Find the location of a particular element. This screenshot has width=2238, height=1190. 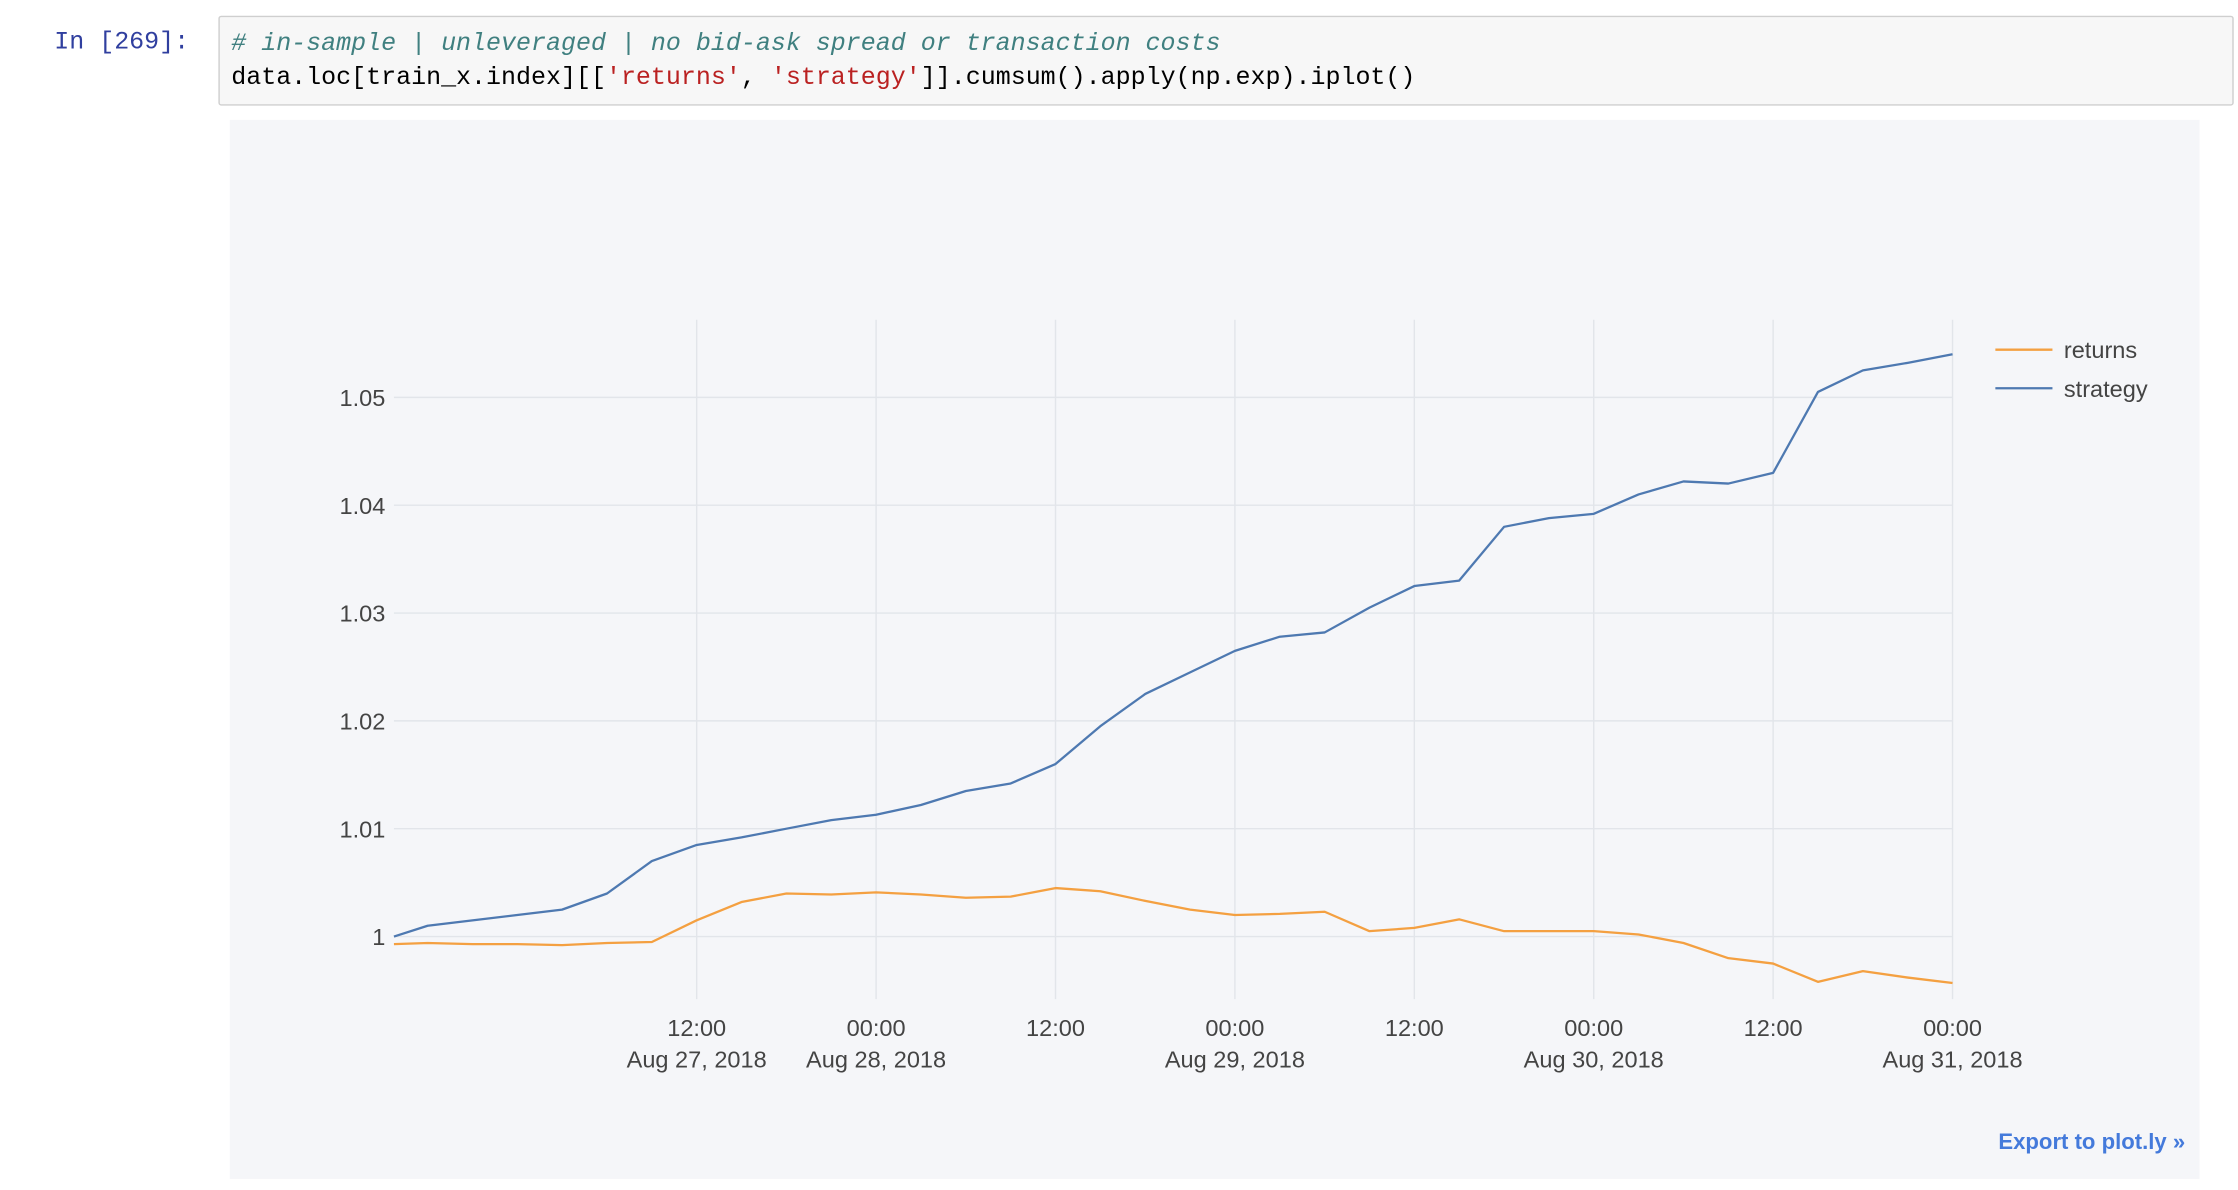

y-tick-label: 1.01 is located at coordinates (363, 829).